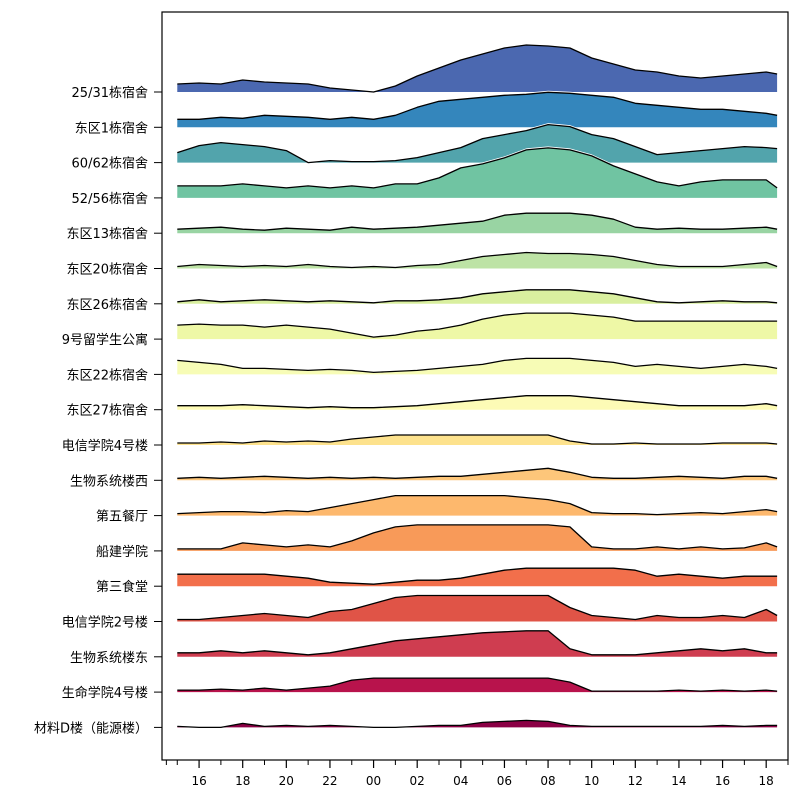 The height and width of the screenshot is (800, 800). What do you see at coordinates (110, 164) in the screenshot?
I see `y-label: 60/62栋宿舍` at bounding box center [110, 164].